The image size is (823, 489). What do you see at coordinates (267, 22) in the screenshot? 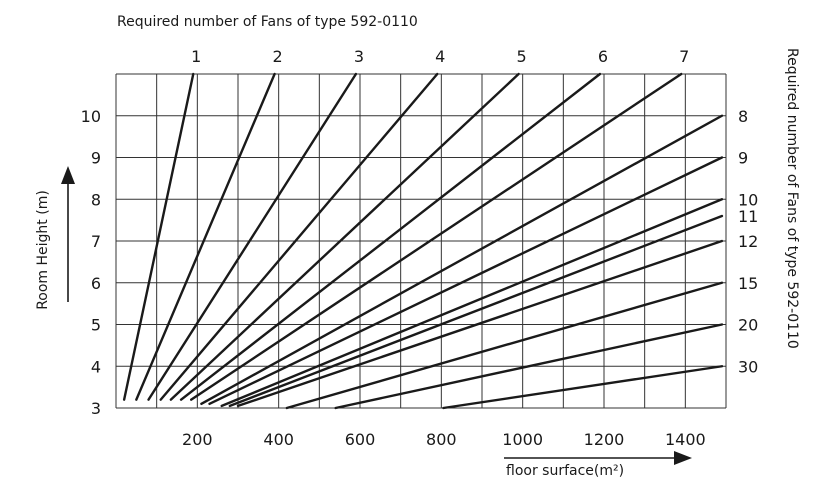
I see `chart-title: Required number of Fans of type 592-0110` at bounding box center [267, 22].